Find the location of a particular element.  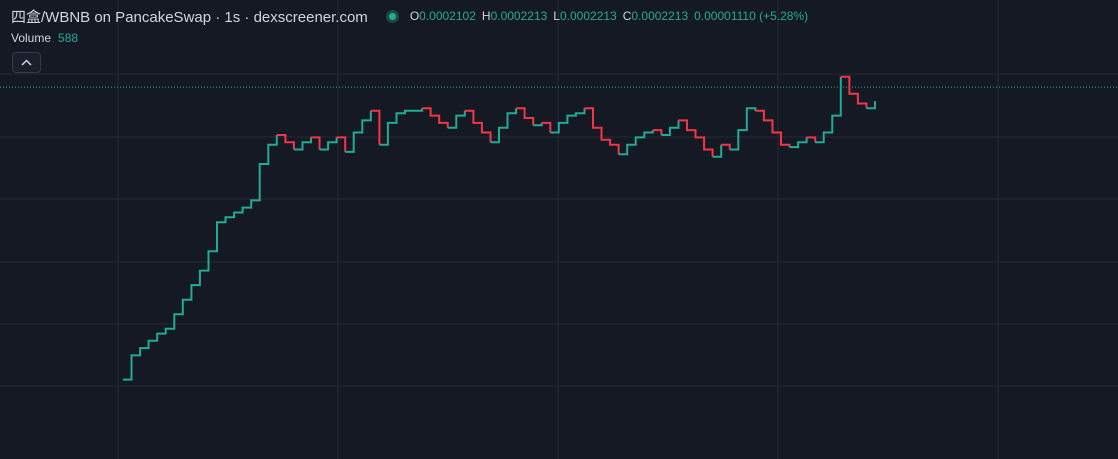

volume-readout: Volume 588 is located at coordinates (44, 38).